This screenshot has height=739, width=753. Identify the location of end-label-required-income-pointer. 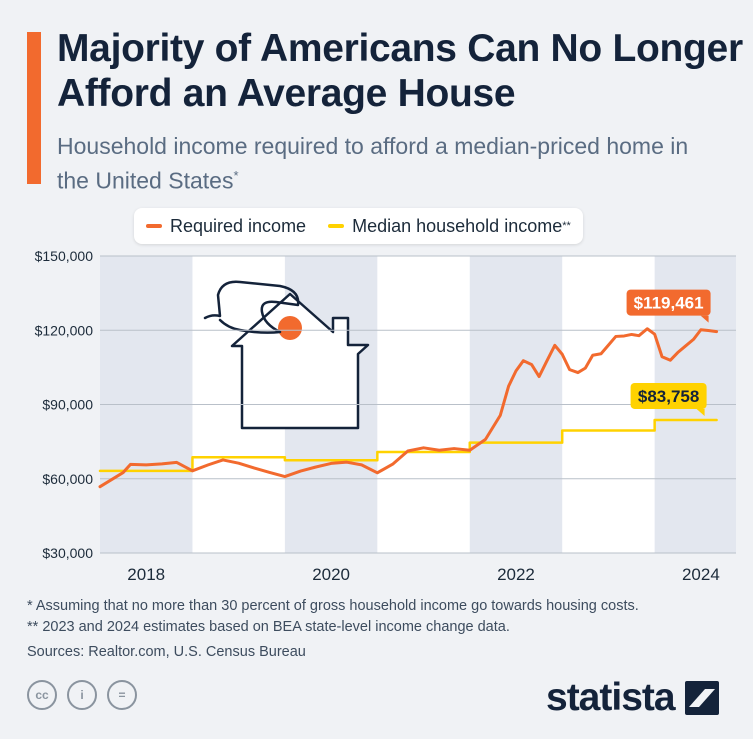
(704, 319).